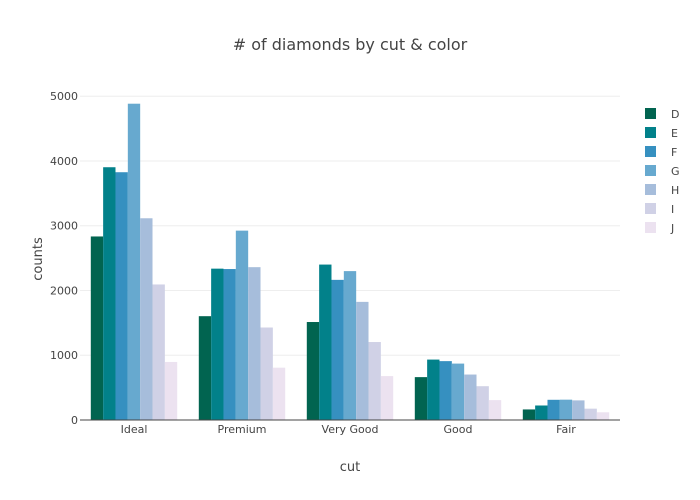 The image size is (700, 500). I want to click on bar-j-good, so click(495, 410).